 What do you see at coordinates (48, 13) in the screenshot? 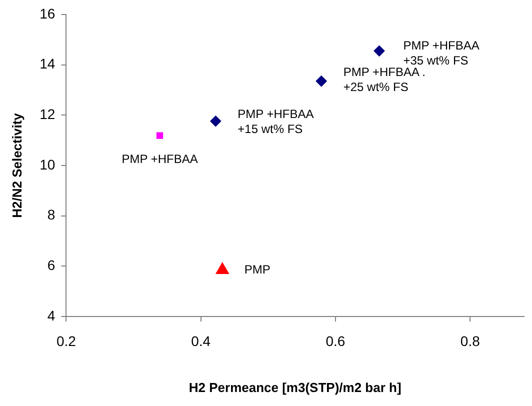
I see `y-tick-label: 16` at bounding box center [48, 13].